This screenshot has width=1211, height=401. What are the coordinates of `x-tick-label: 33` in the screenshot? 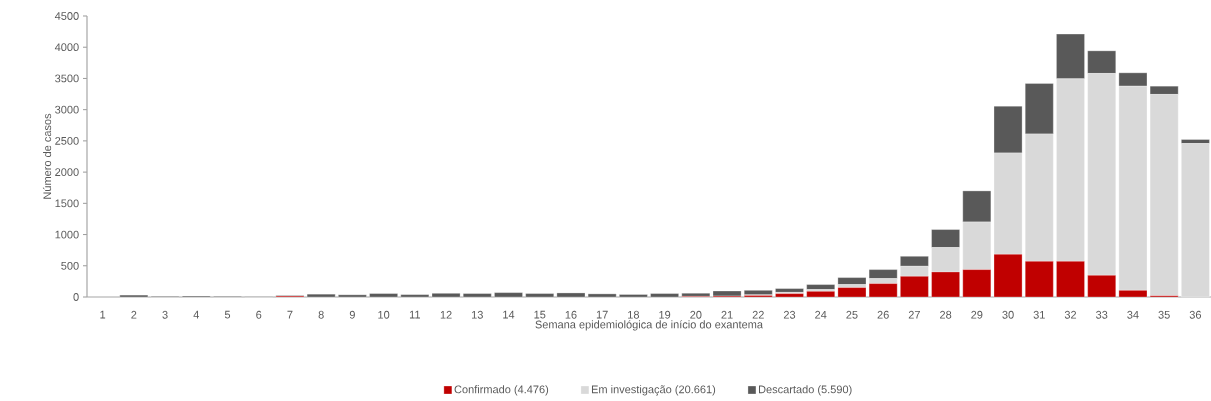 It's located at (1102, 314).